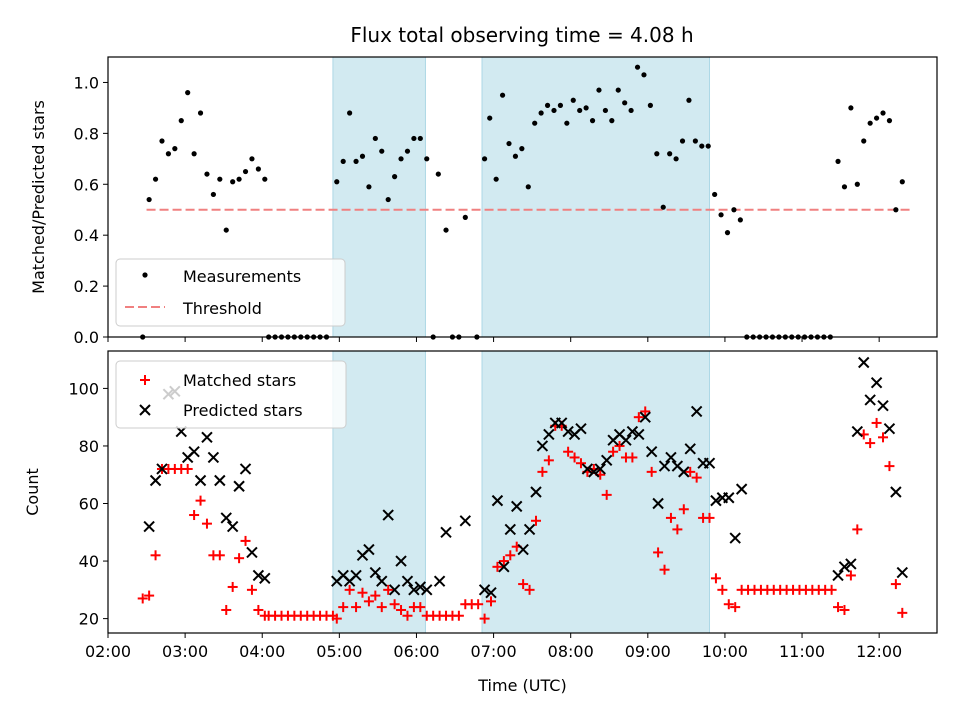  Describe the element at coordinates (339, 651) in the screenshot. I see `x-tick-label: 05:00` at that location.